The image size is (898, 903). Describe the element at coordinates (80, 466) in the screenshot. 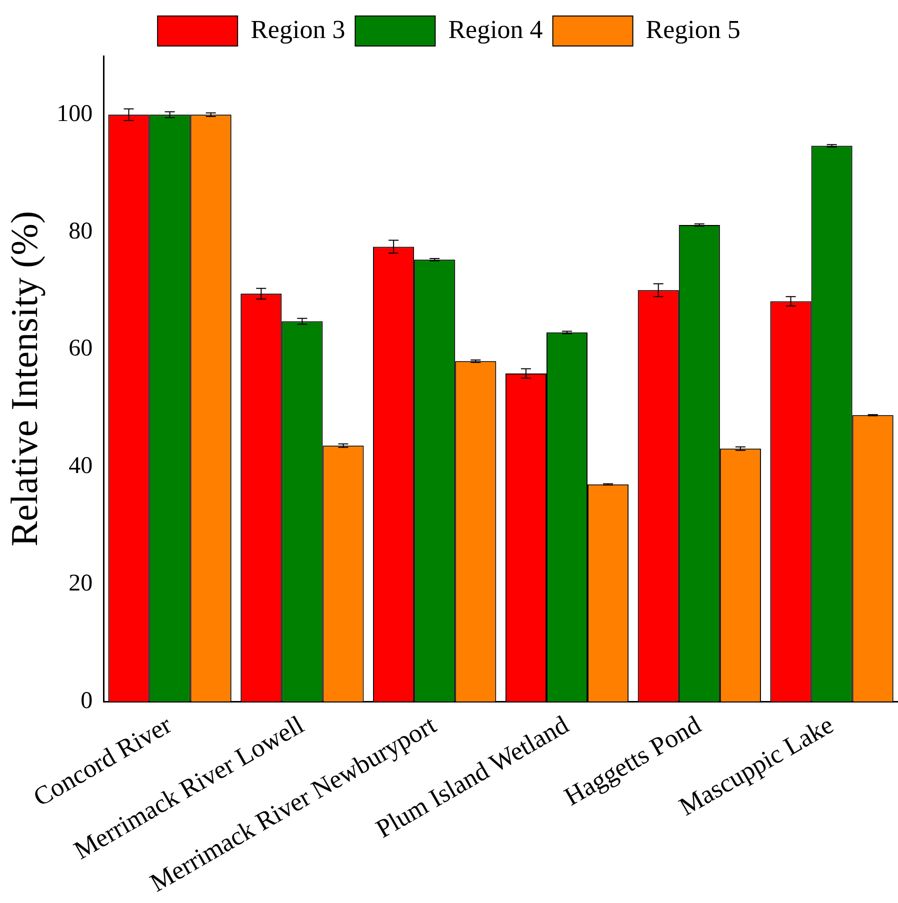

I see `y-tick-label: 40` at that location.